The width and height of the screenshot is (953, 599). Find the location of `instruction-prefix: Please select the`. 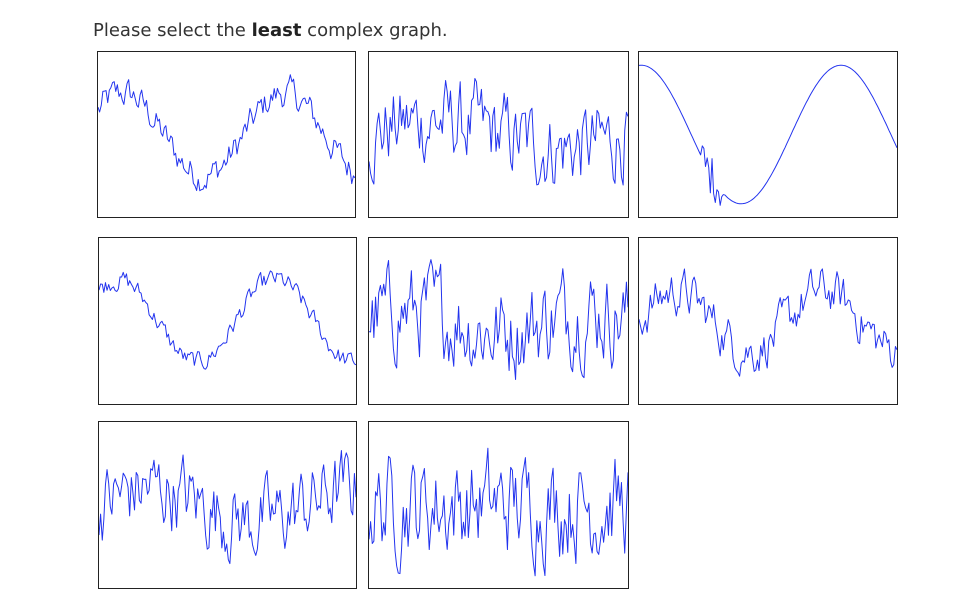

instruction-prefix: Please select the is located at coordinates (172, 30).